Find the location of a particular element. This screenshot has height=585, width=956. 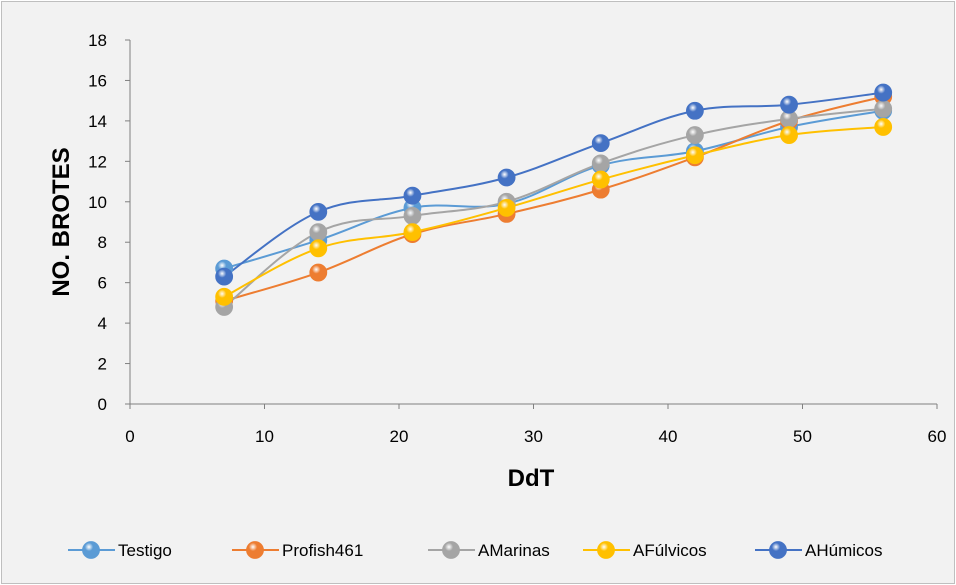

x-tick-label: 20 is located at coordinates (399, 436).